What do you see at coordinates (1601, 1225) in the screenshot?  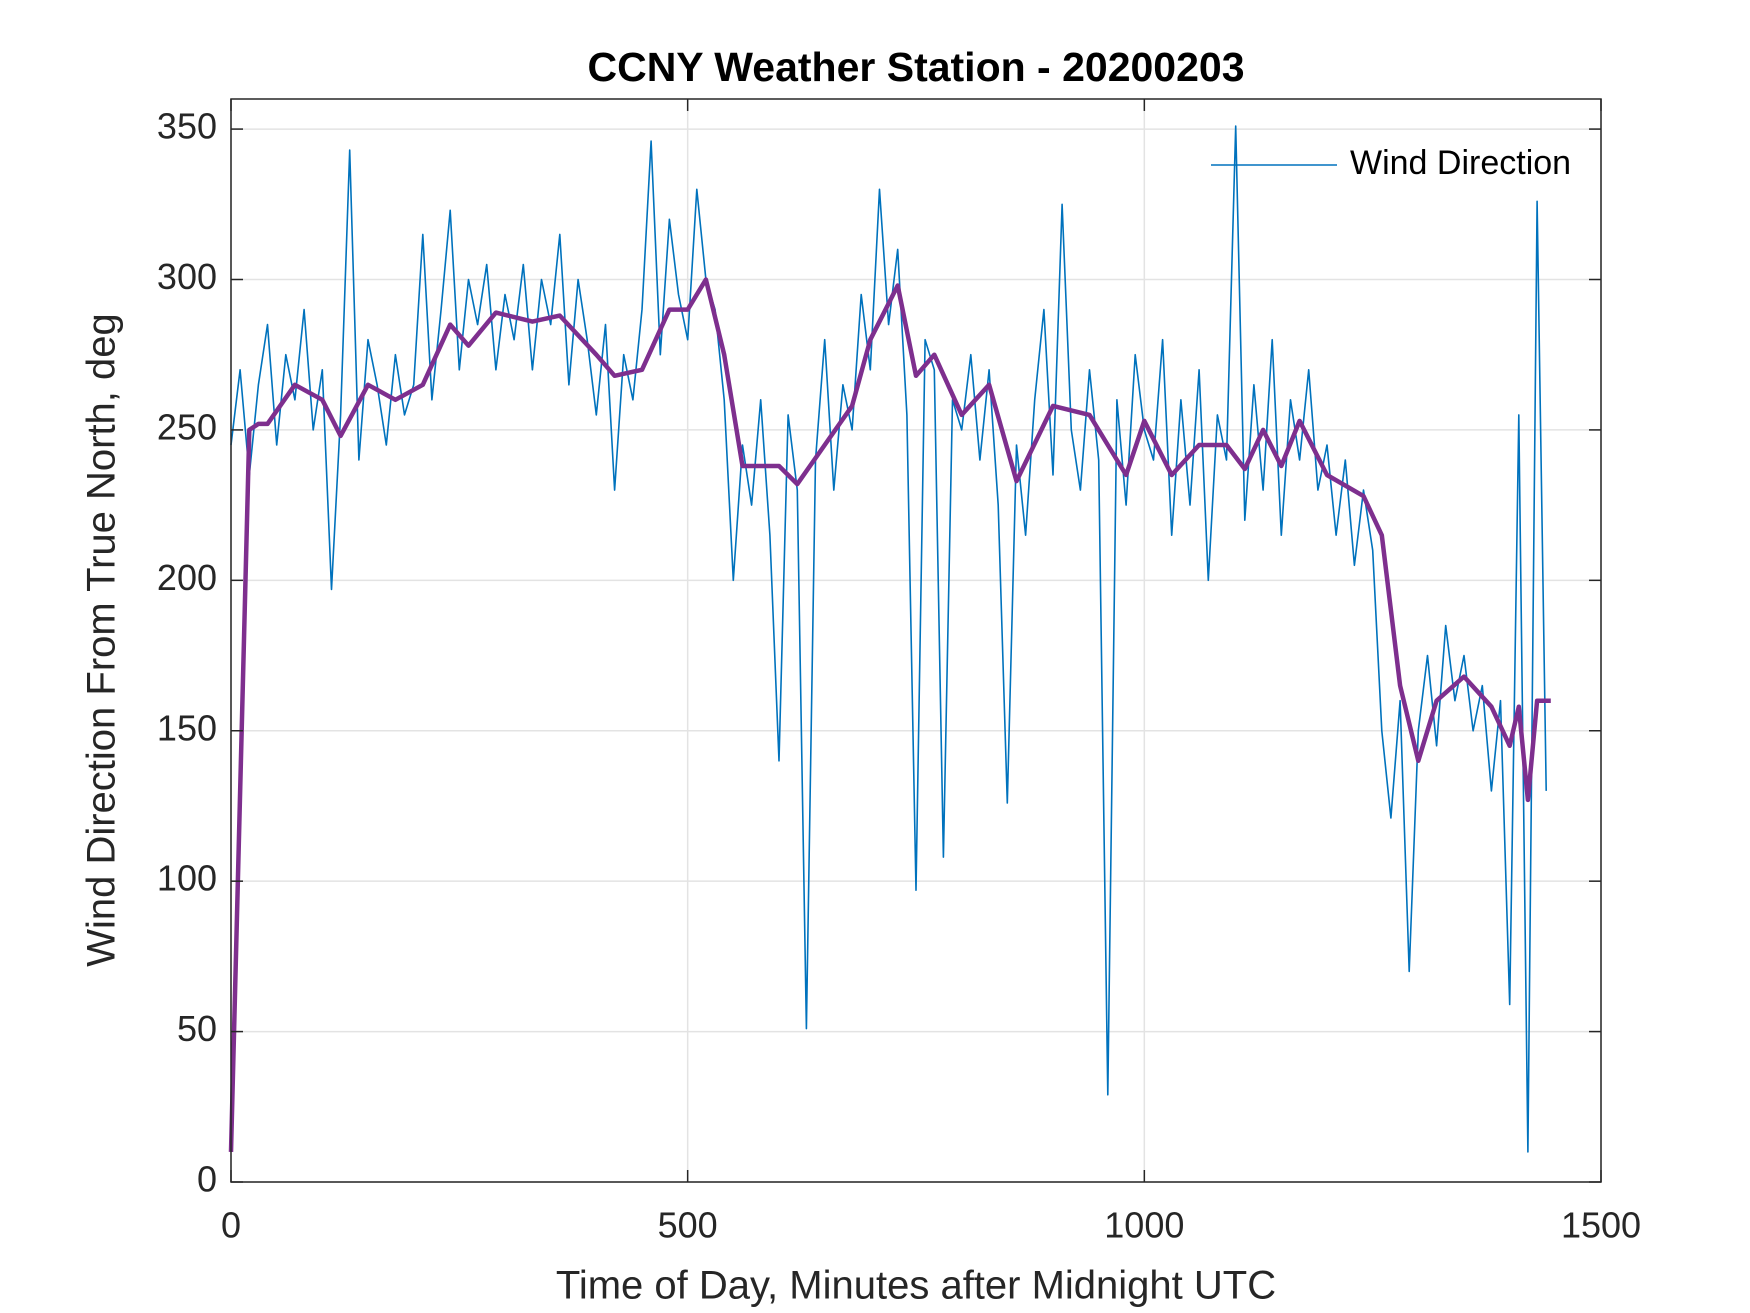 I see `x-tick-label: 1500` at bounding box center [1601, 1225].